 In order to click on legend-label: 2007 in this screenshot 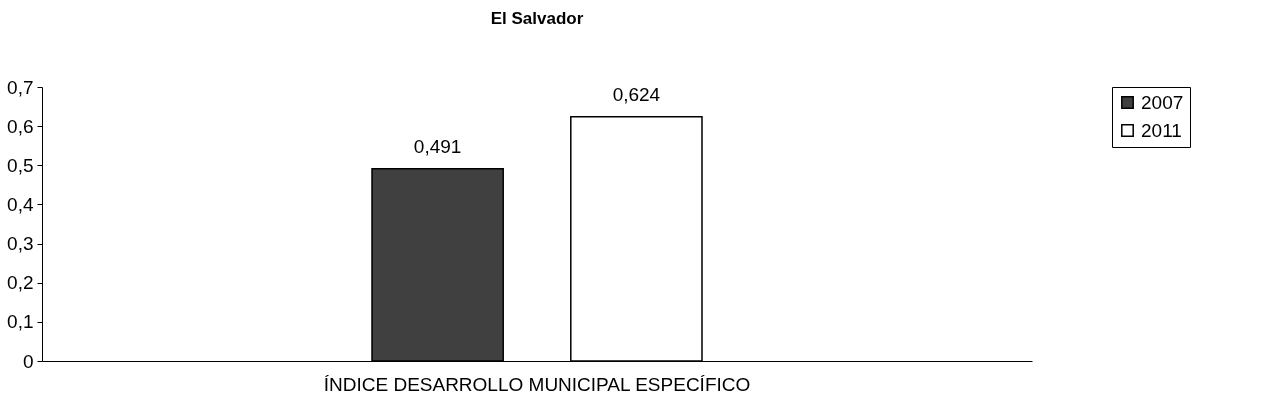, I will do `click(1162, 102)`.